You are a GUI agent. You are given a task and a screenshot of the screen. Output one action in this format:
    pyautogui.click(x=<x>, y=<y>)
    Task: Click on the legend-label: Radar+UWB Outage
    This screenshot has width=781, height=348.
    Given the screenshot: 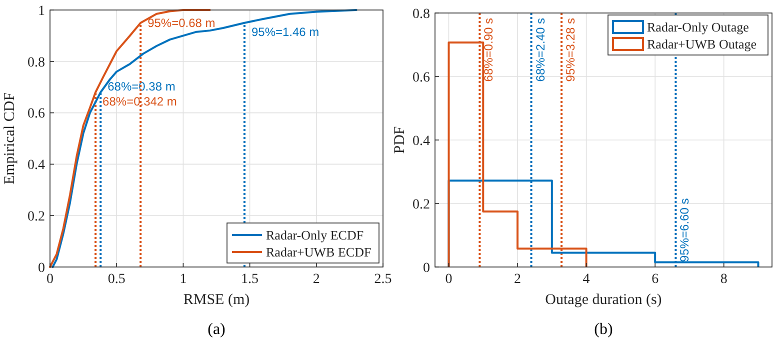 What is the action you would take?
    pyautogui.click(x=702, y=44)
    